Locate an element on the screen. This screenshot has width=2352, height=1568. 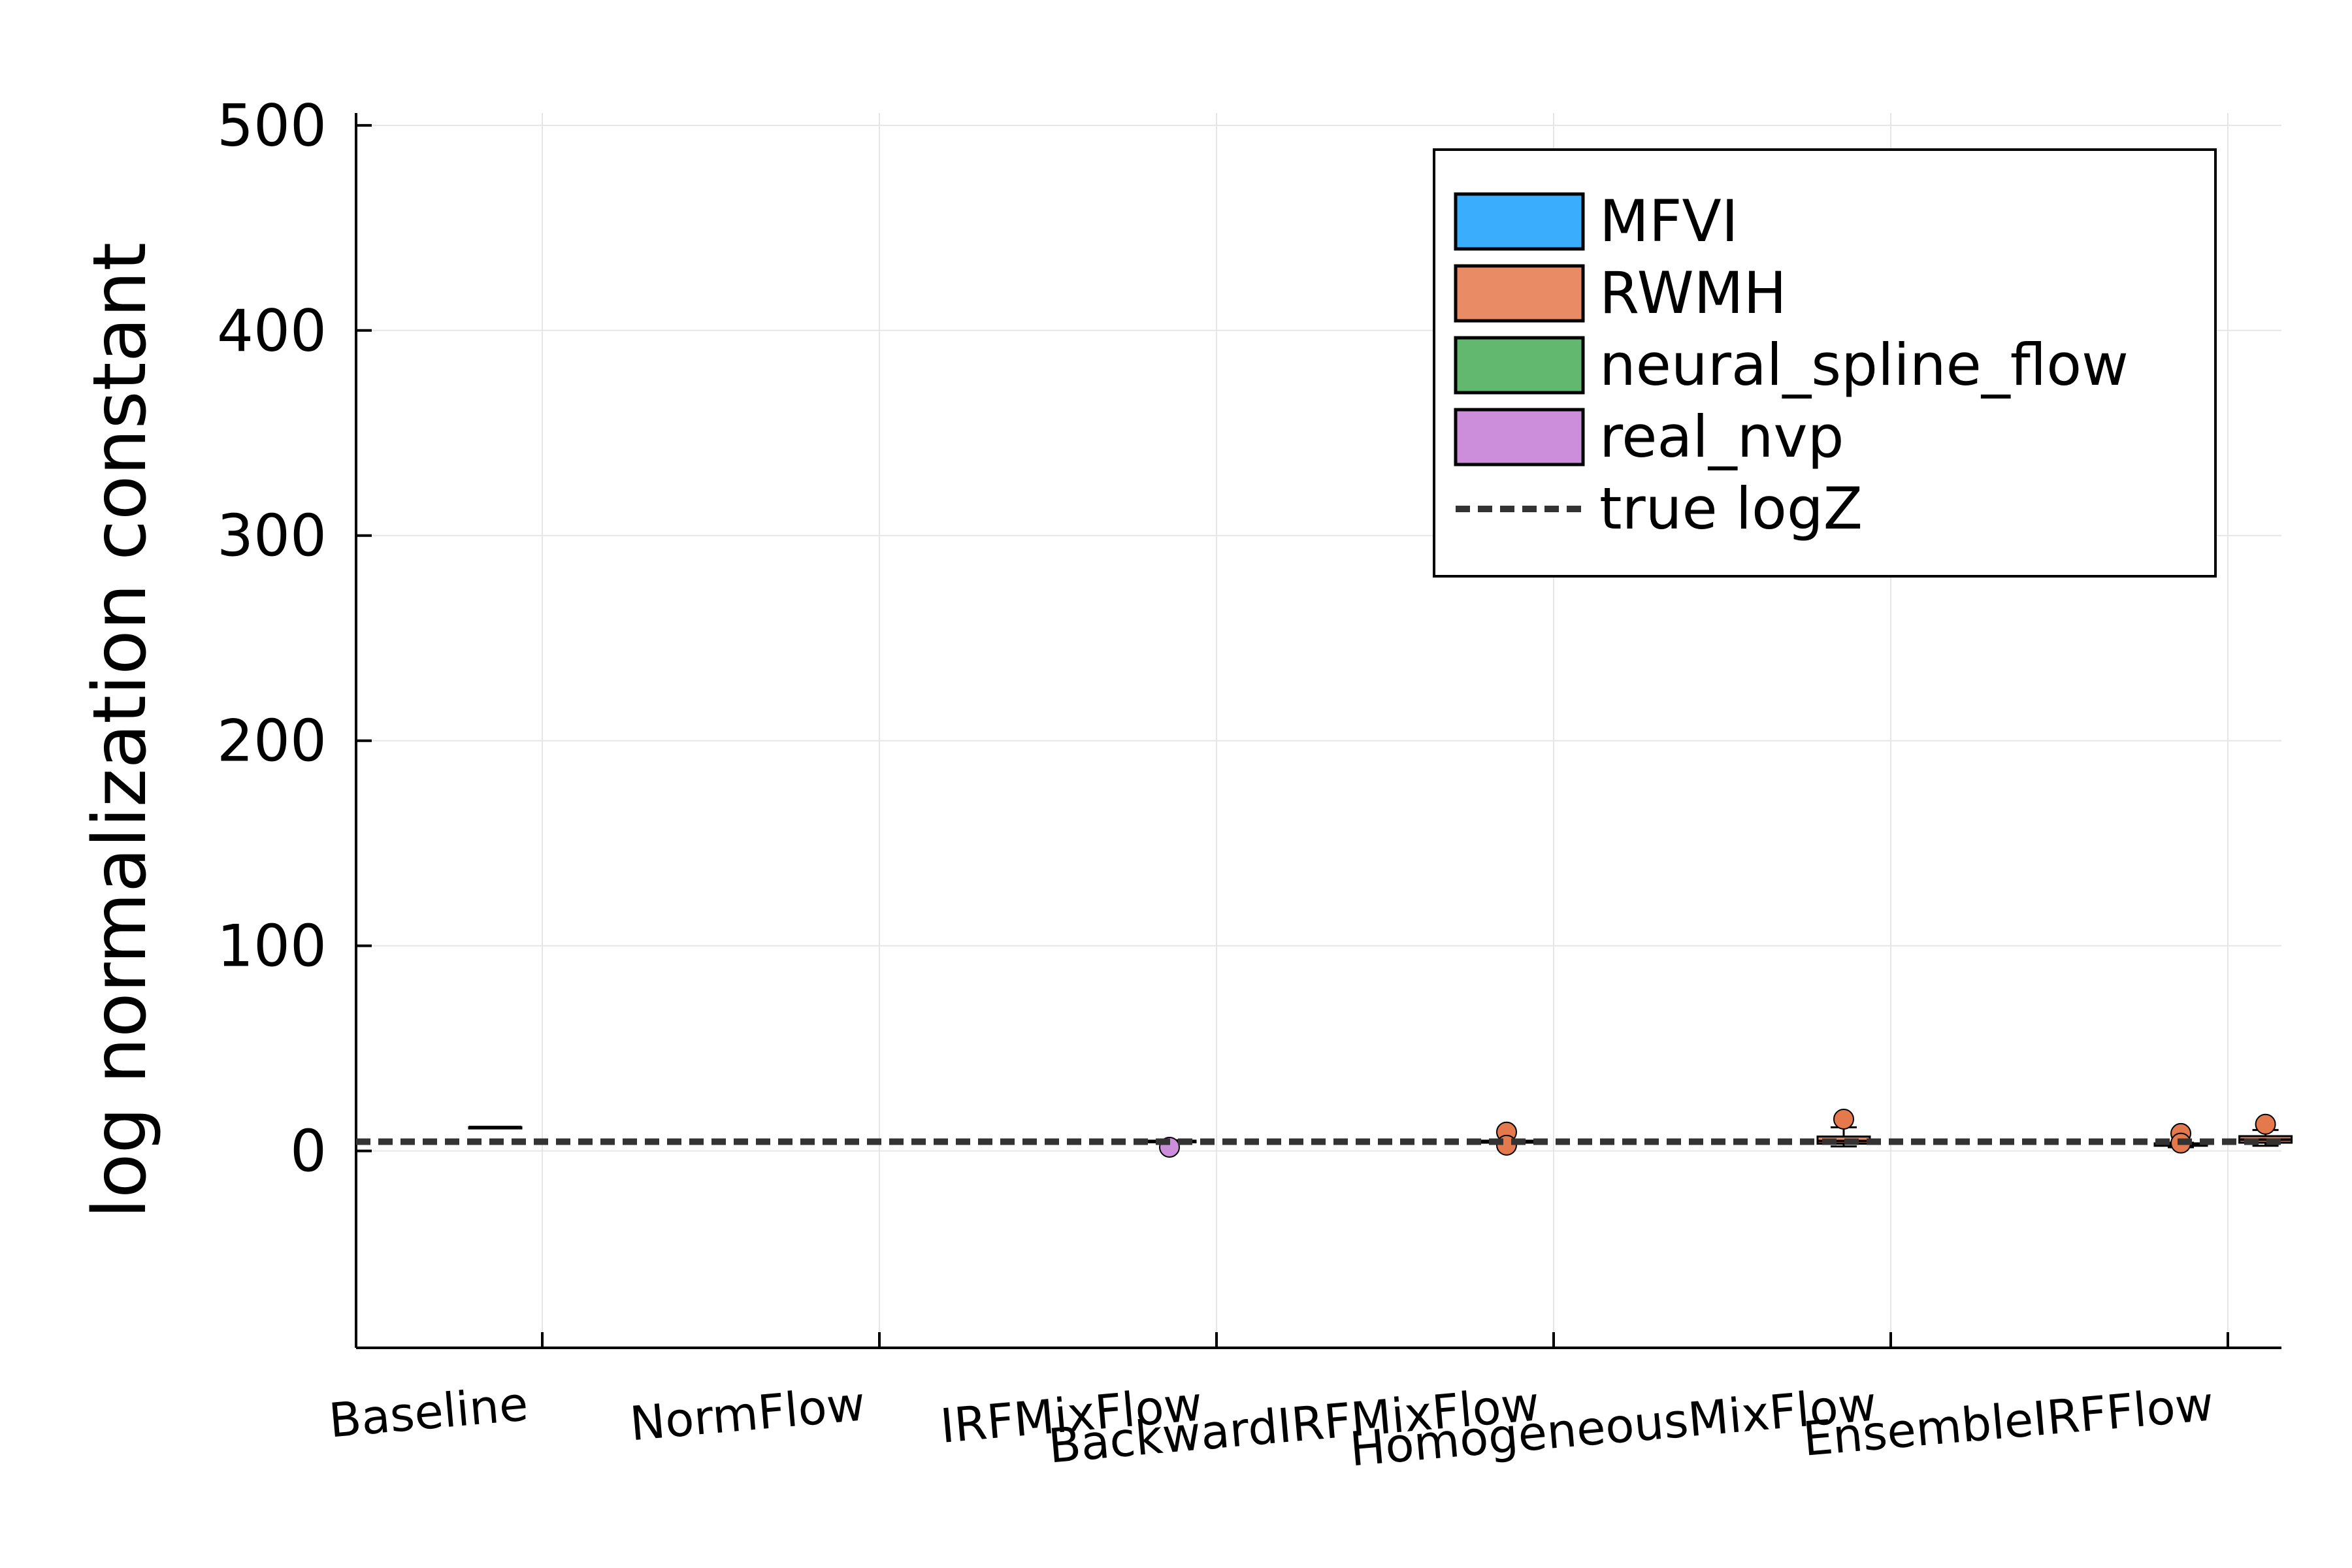
y-tick-label: 500 is located at coordinates (272, 125).